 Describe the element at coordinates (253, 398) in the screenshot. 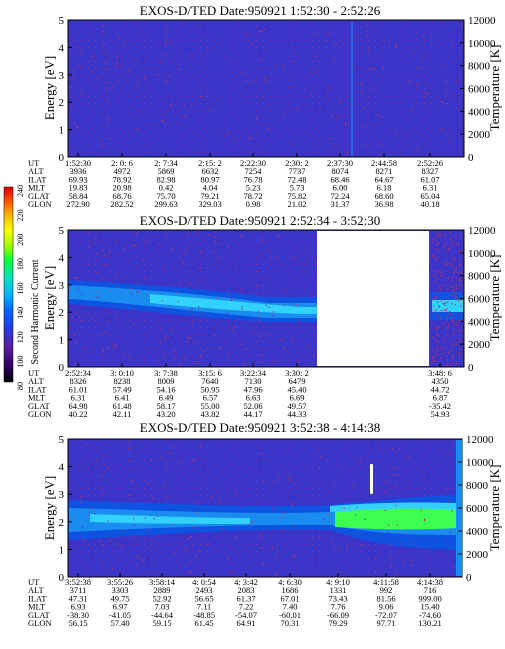

I see `ephemeris-cell: 6.63` at that location.